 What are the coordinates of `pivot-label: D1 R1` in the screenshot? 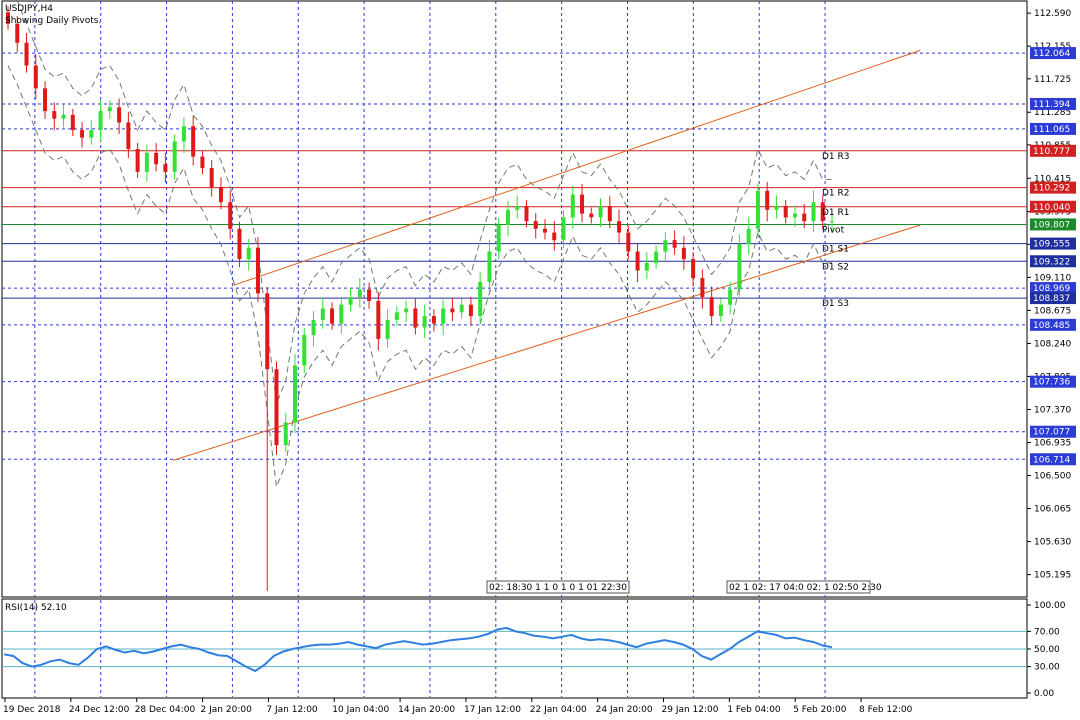 It's located at (836, 213).